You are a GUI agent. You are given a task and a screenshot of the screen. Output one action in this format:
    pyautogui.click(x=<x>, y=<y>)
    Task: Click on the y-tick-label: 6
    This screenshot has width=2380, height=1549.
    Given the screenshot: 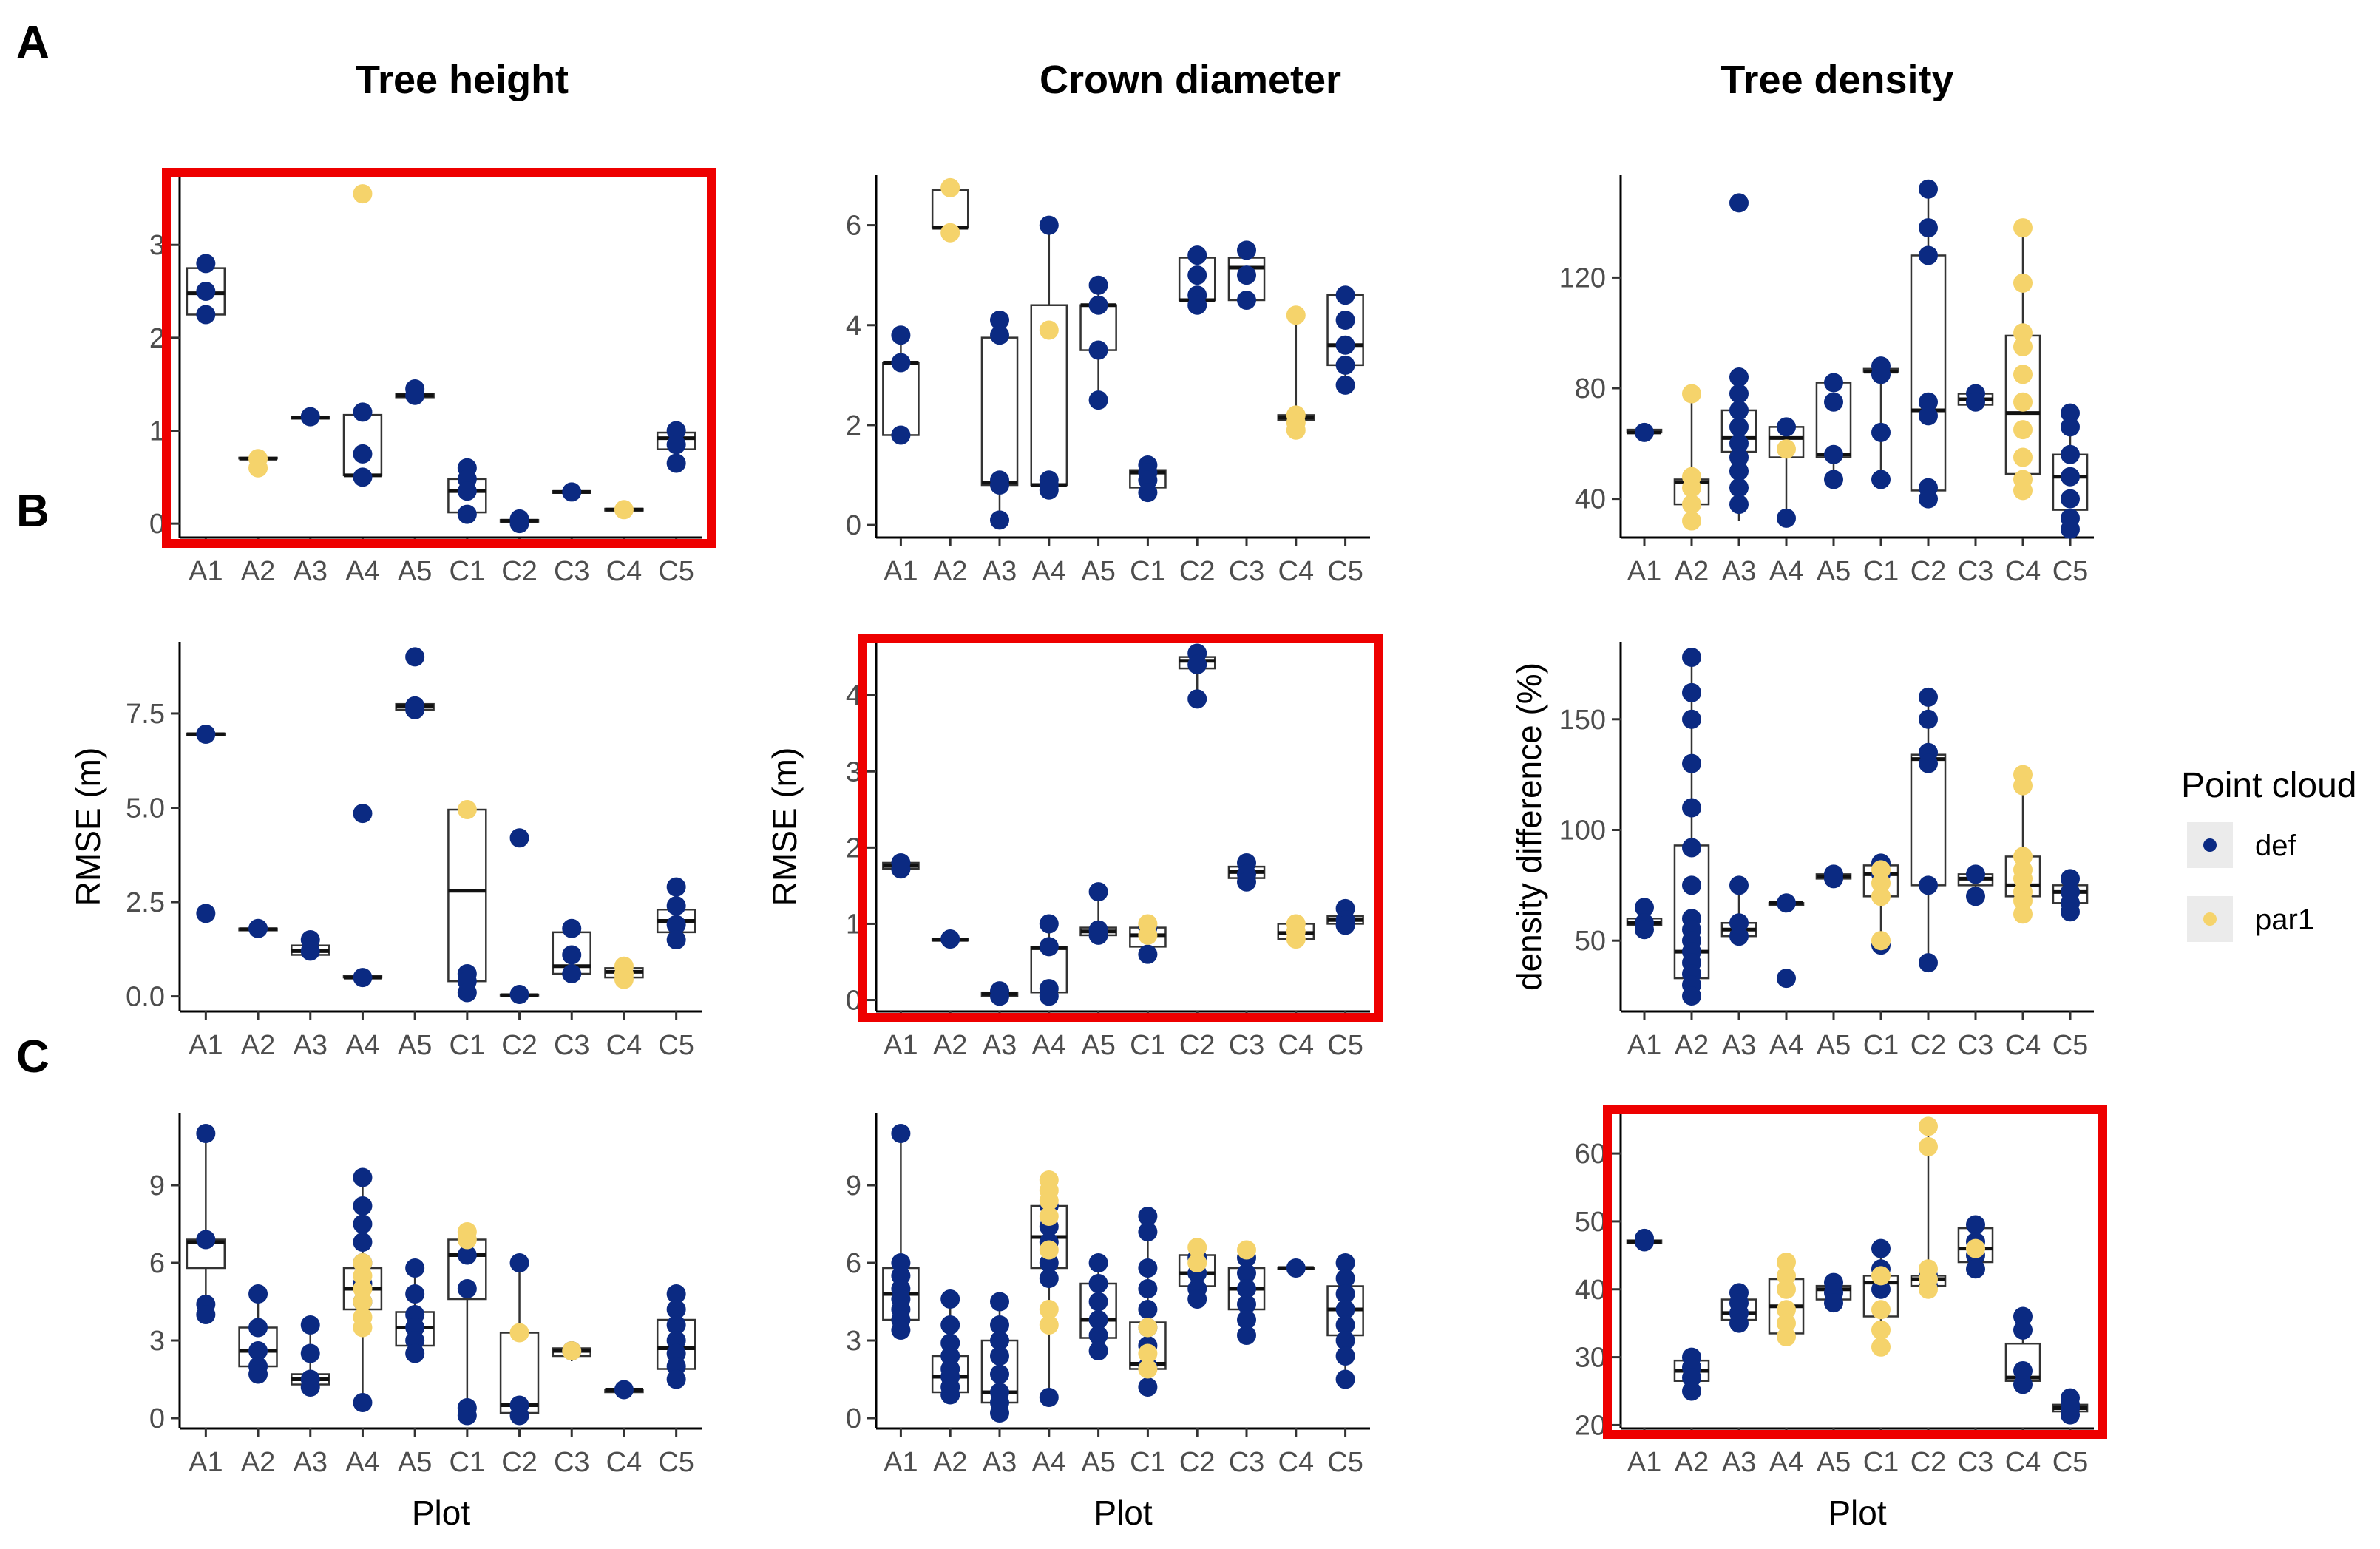 What is the action you would take?
    pyautogui.click(x=854, y=1263)
    